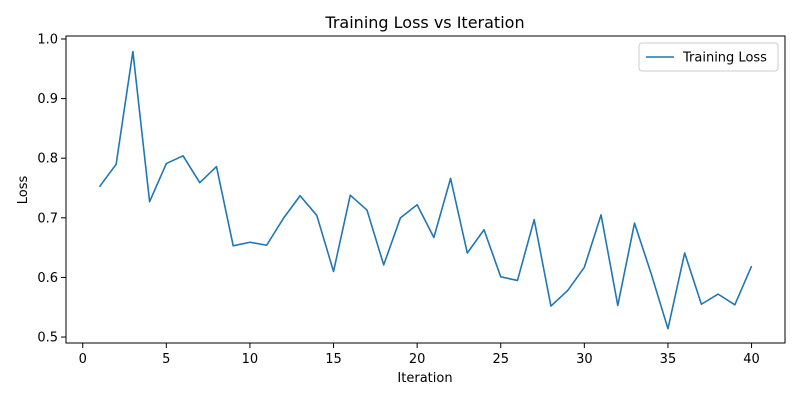  Describe the element at coordinates (47, 338) in the screenshot. I see `y-tick-label: 0.5` at that location.